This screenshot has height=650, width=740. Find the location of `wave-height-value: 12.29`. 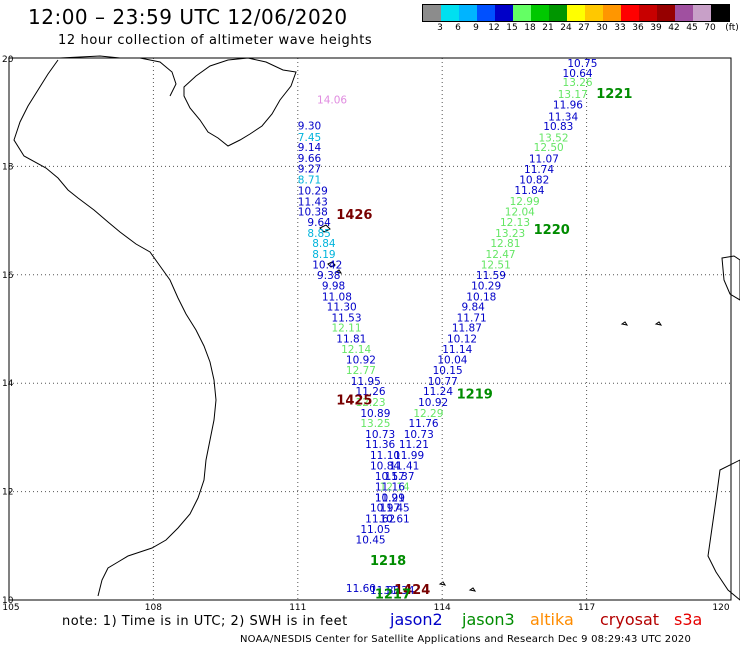

wave-height-value: 12.29 is located at coordinates (428, 414).